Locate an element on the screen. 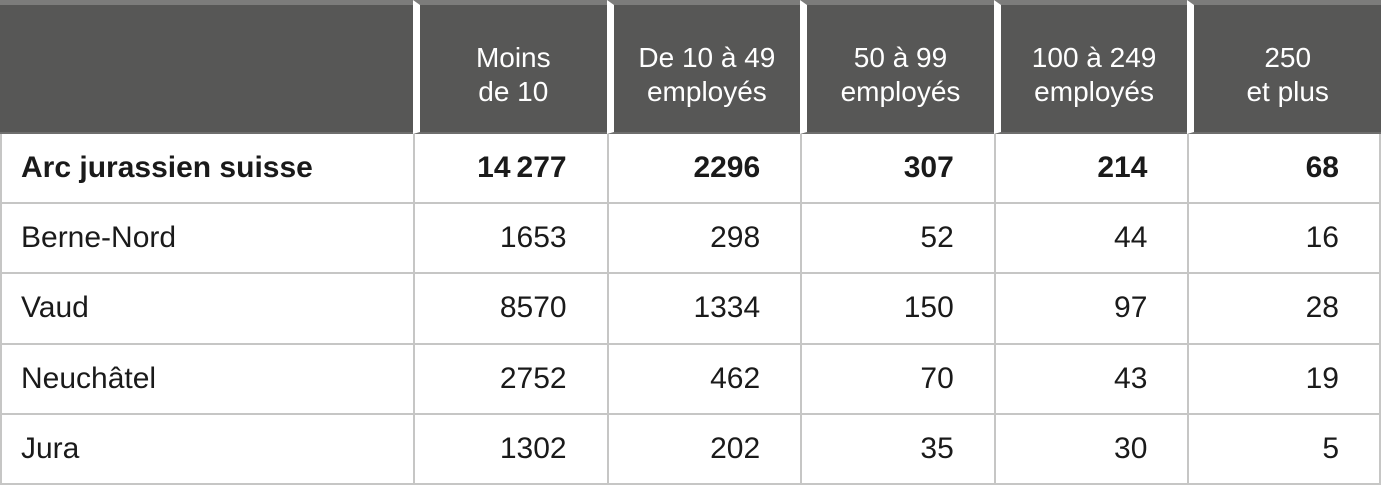  cell-value: 30 is located at coordinates (1090, 448).